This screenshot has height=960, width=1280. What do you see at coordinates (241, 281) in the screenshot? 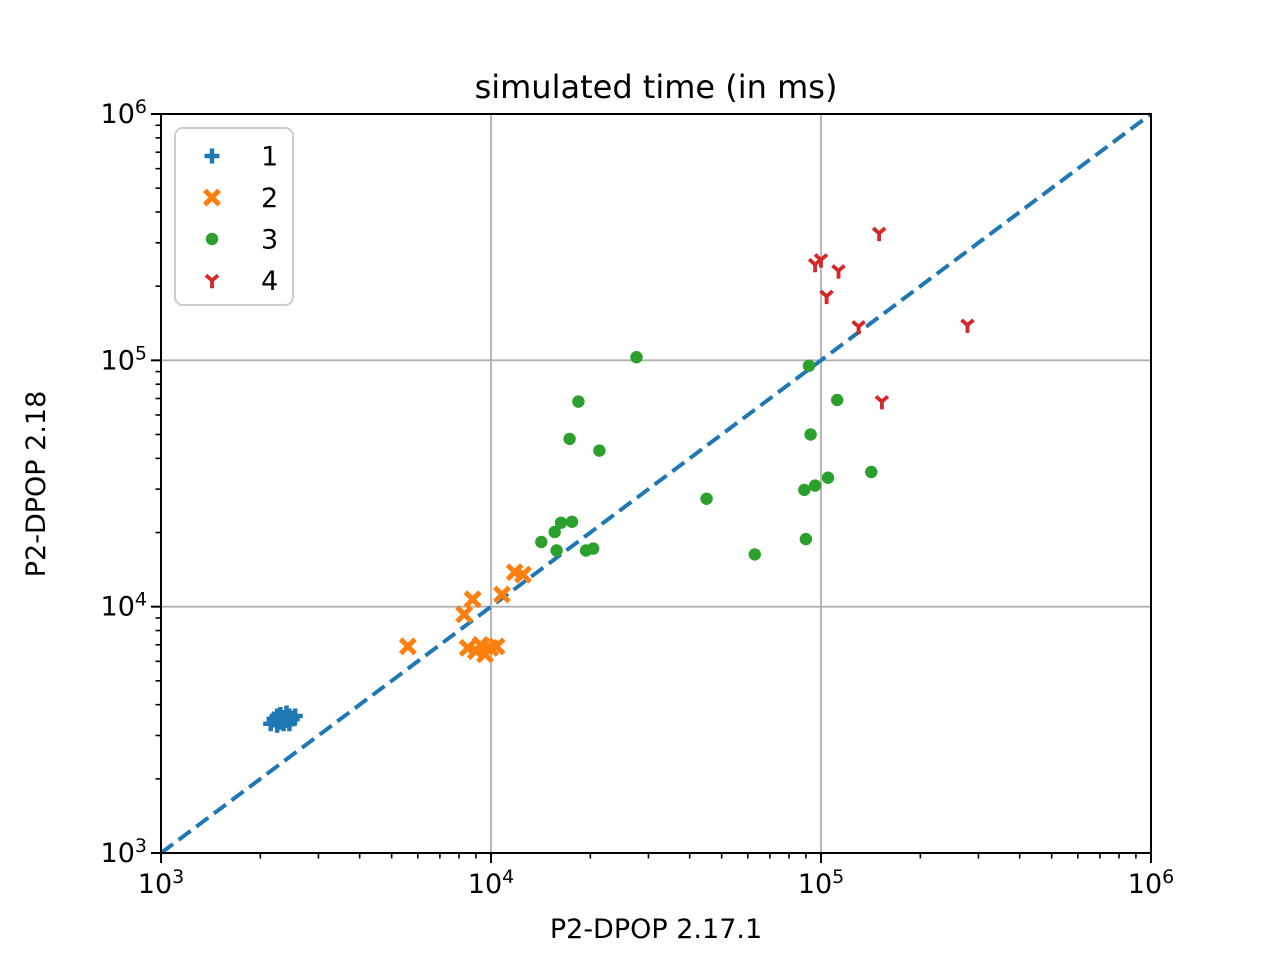
I see `legend-entry-4: 4` at bounding box center [241, 281].